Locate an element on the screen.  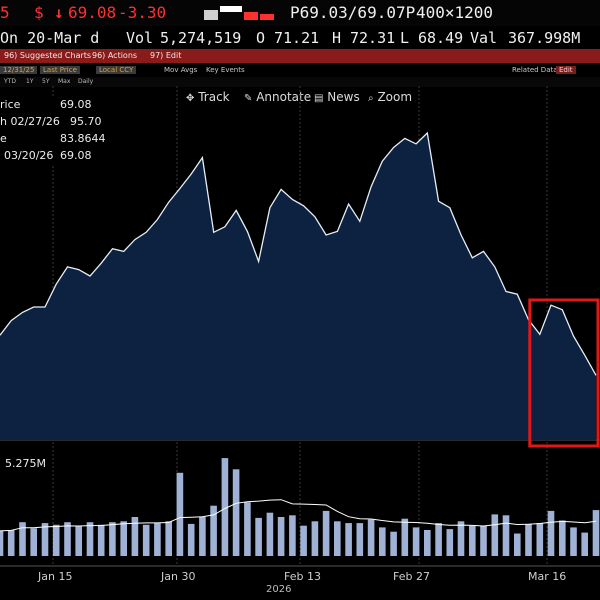
low-label: L is located at coordinates (405, 38).